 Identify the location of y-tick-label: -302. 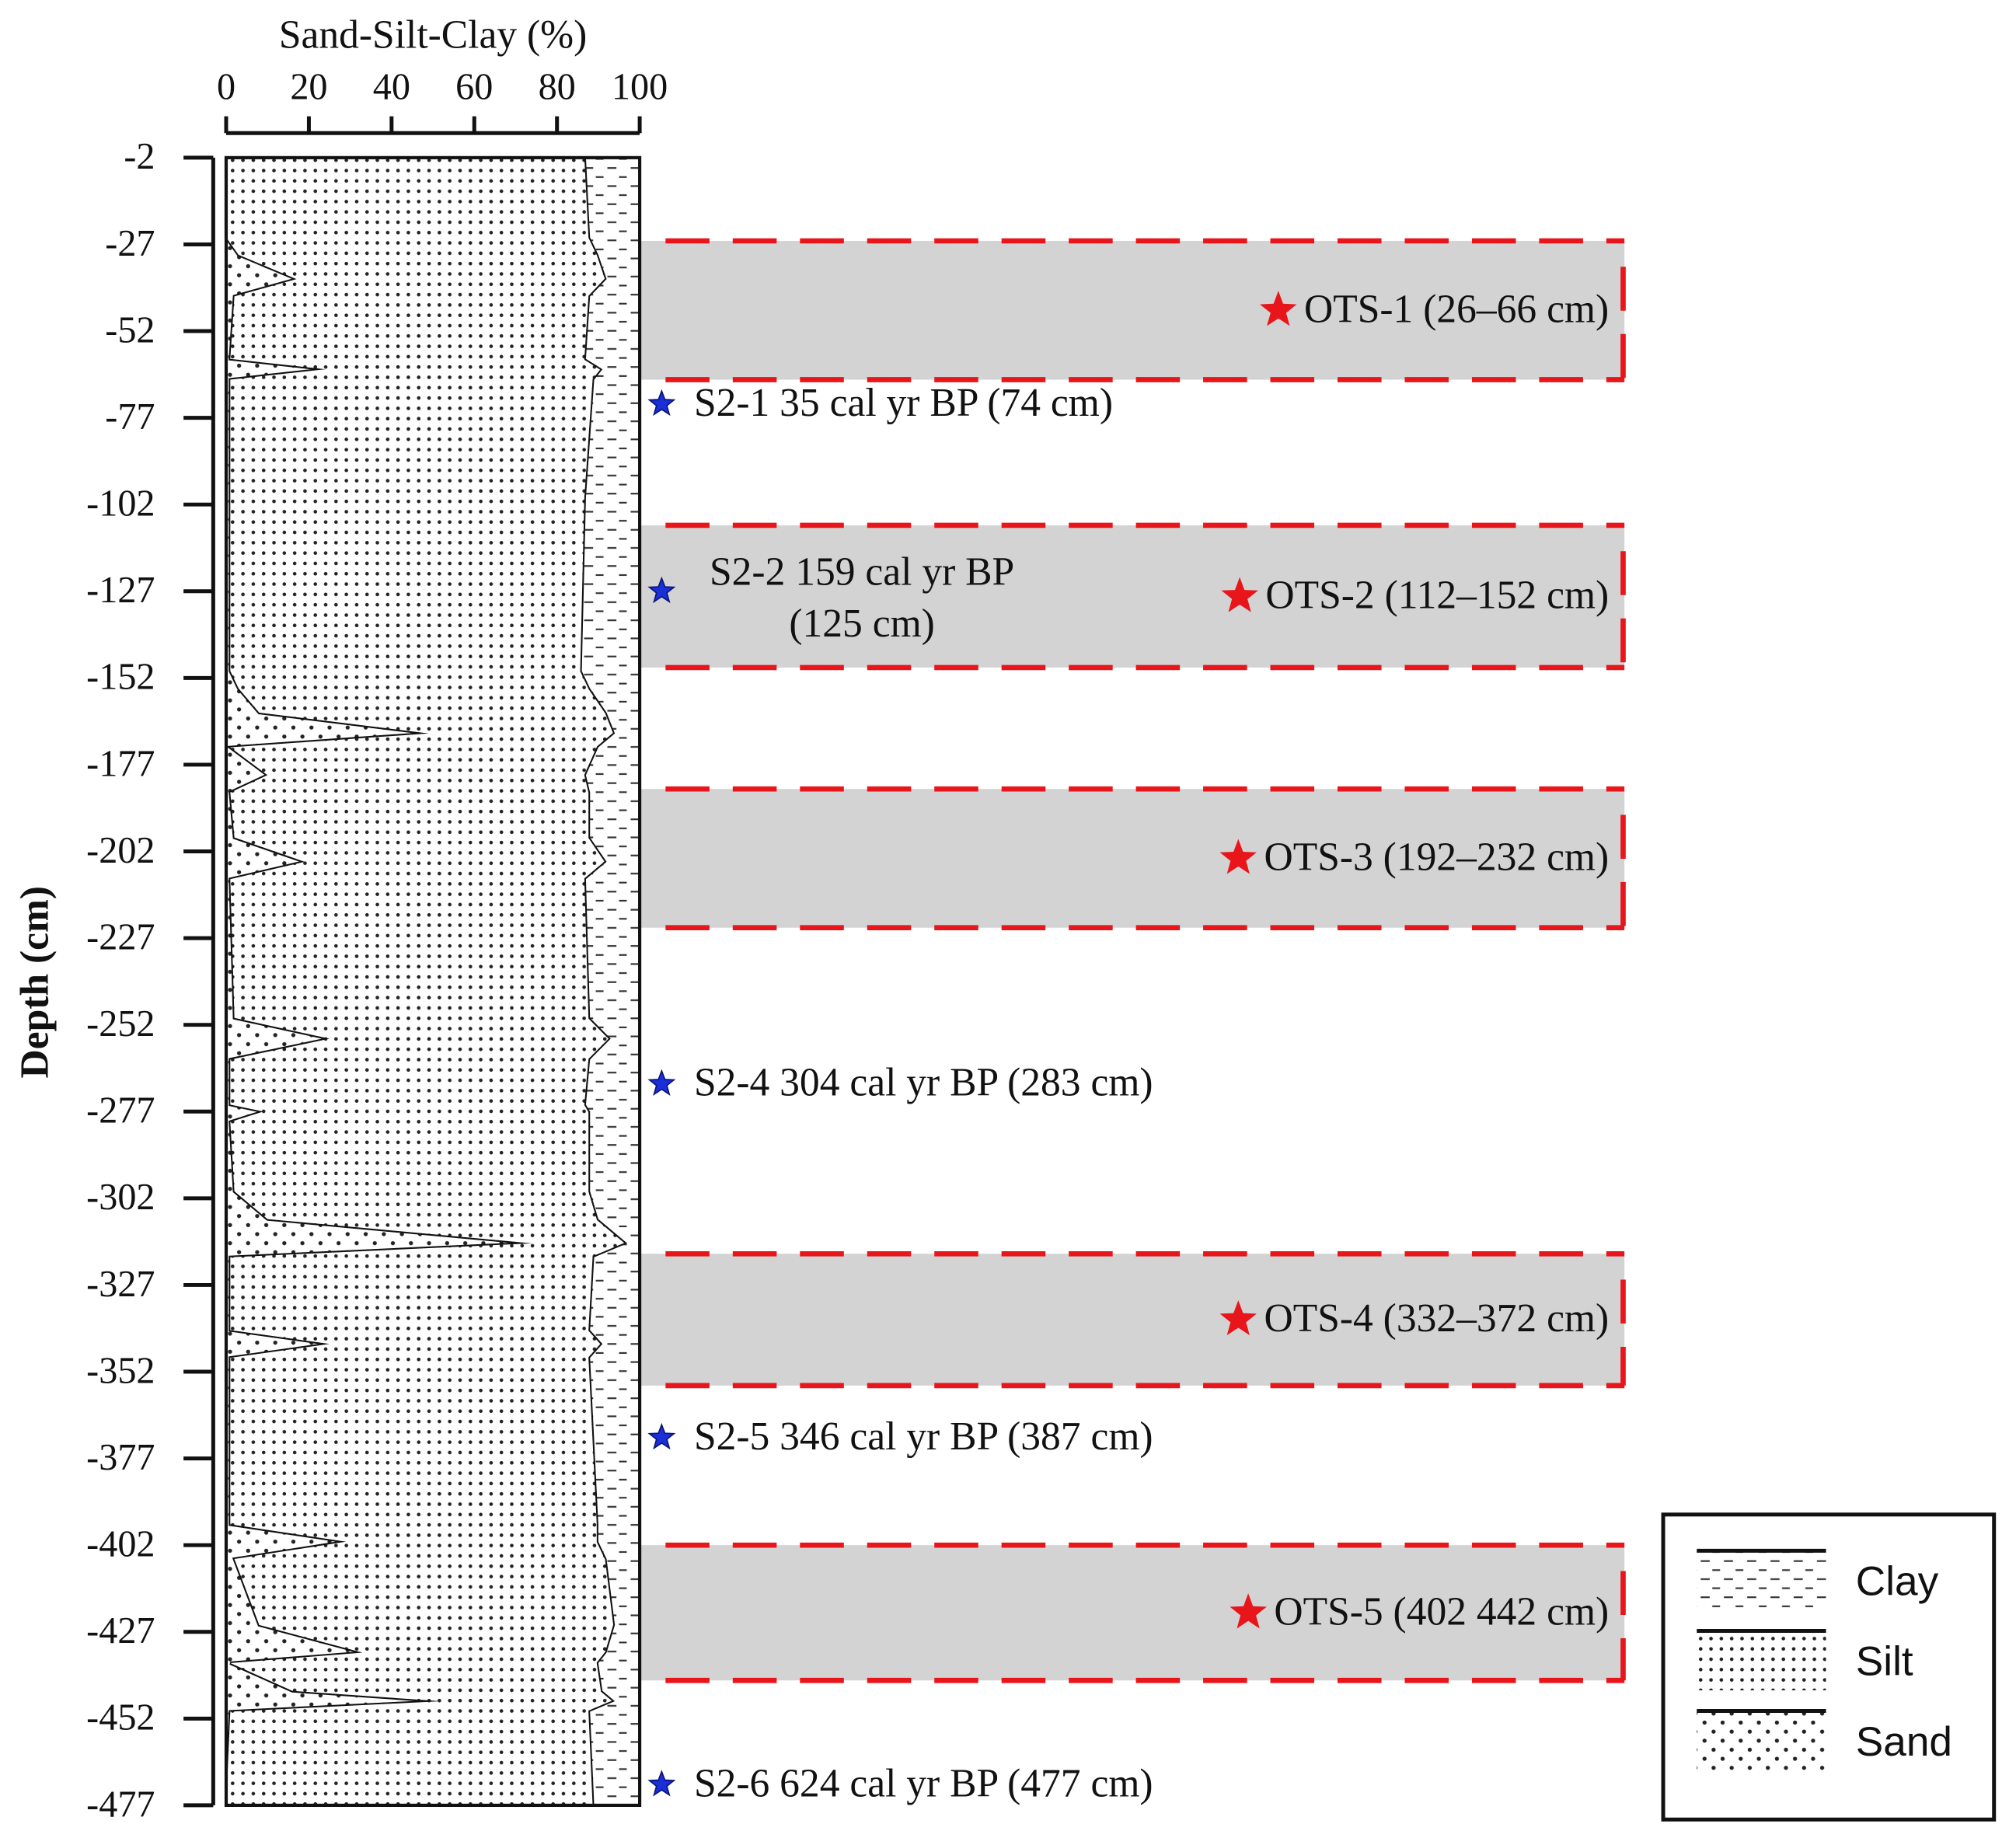
(121, 1198).